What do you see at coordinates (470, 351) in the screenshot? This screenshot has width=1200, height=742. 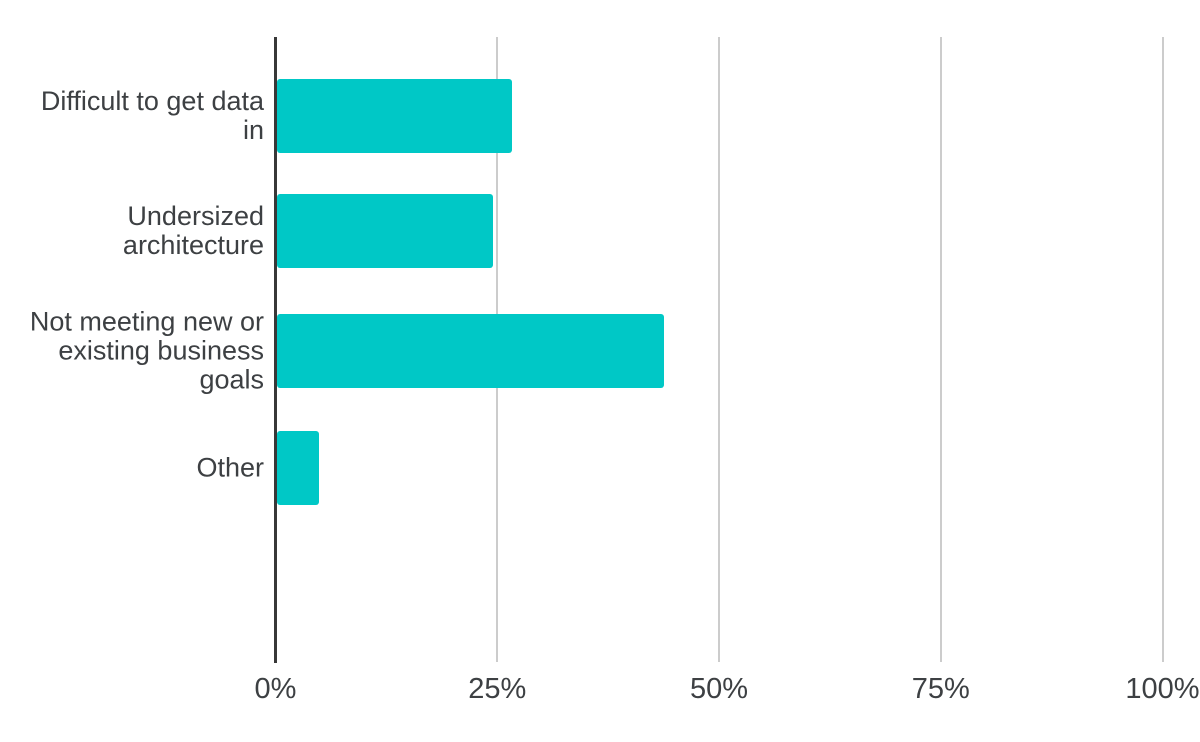 I see `bar-not-meeting-new-or-existing-business-goals` at bounding box center [470, 351].